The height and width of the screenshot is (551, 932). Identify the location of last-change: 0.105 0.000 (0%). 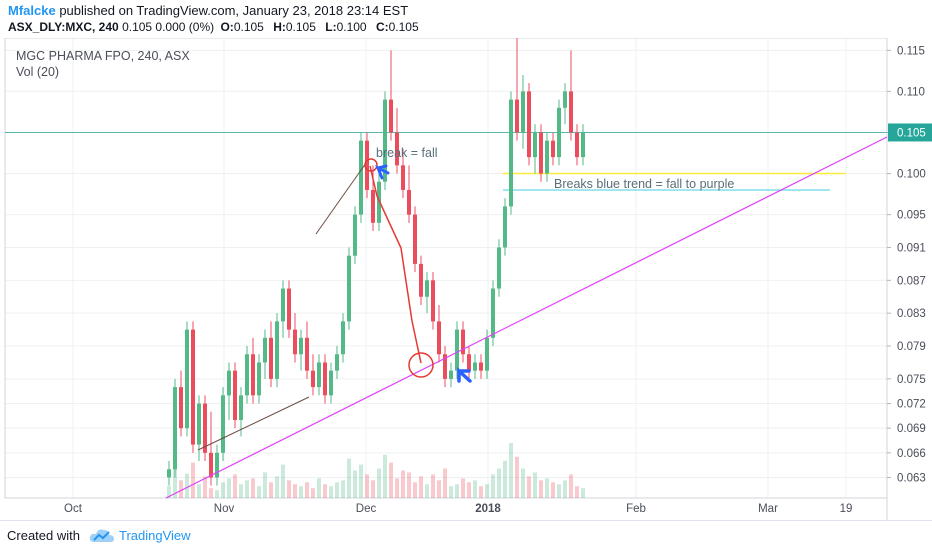
(168, 27).